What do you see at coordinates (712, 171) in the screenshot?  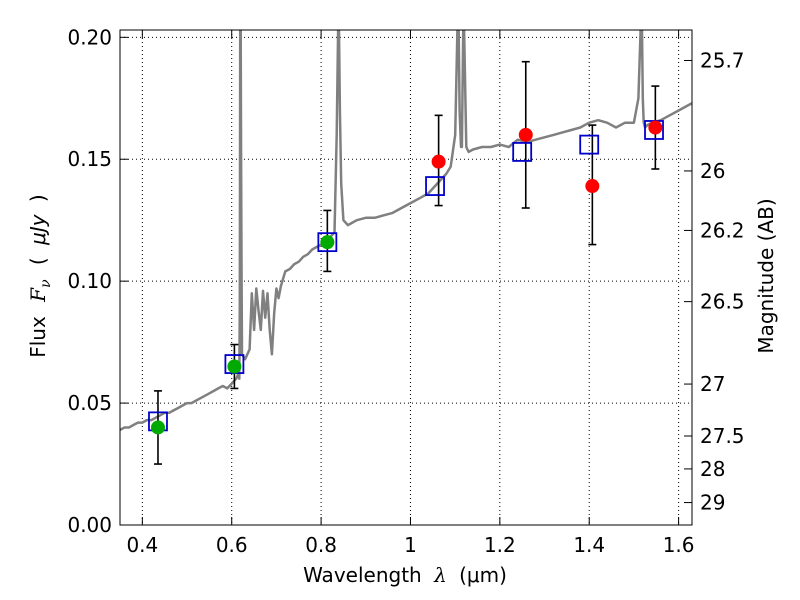 I see `y2-tick-label: 26` at bounding box center [712, 171].